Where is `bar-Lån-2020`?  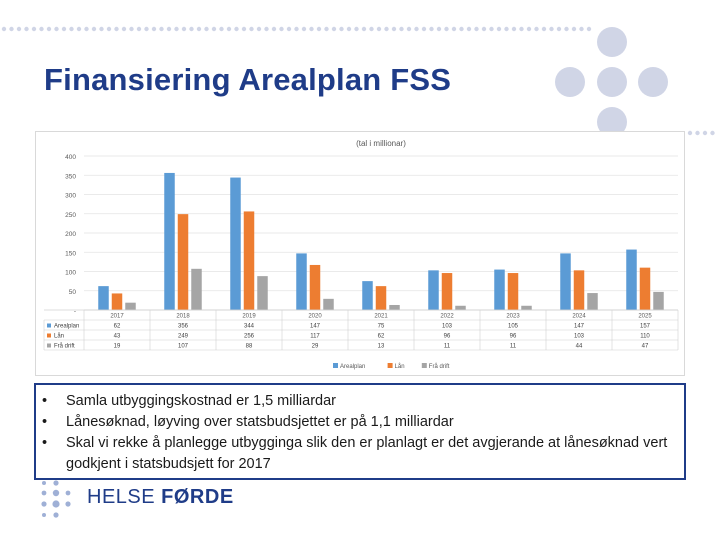
bar-Lån-2020 is located at coordinates (315, 287).